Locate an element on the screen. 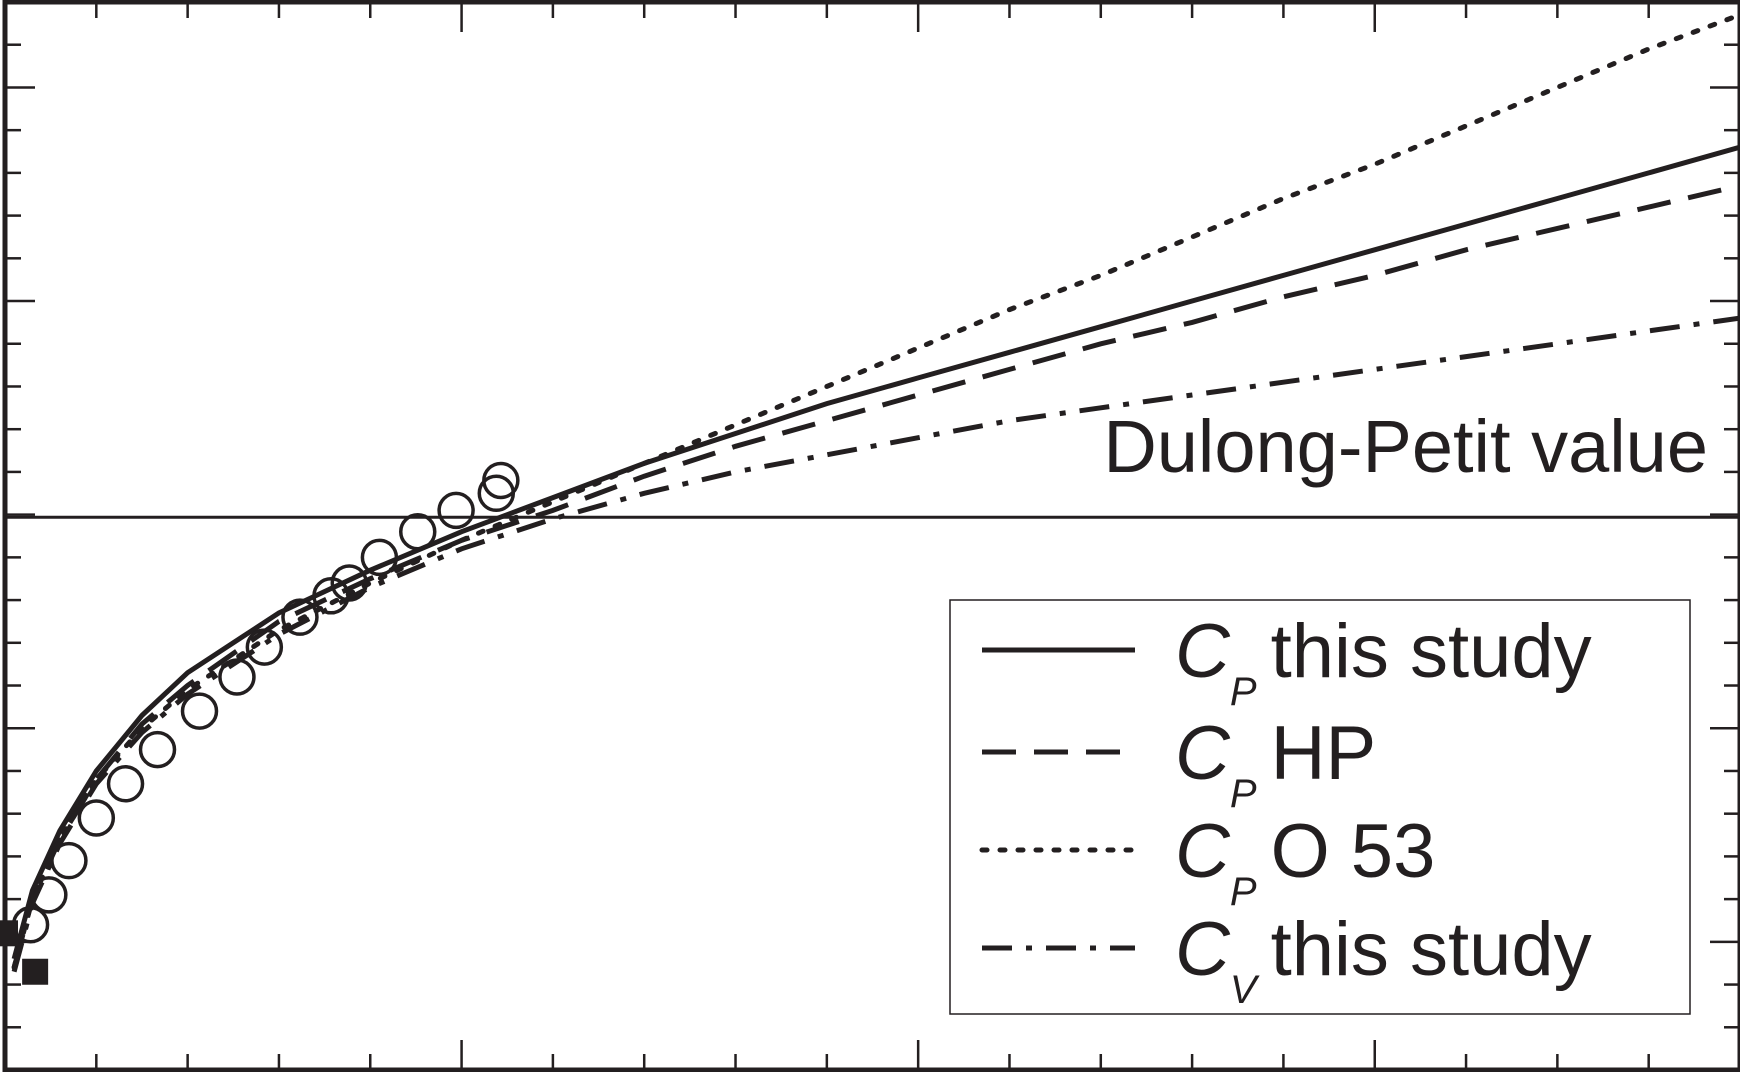 The height and width of the screenshot is (1072, 1740). legend-label: CP O 53 is located at coordinates (1305, 861).